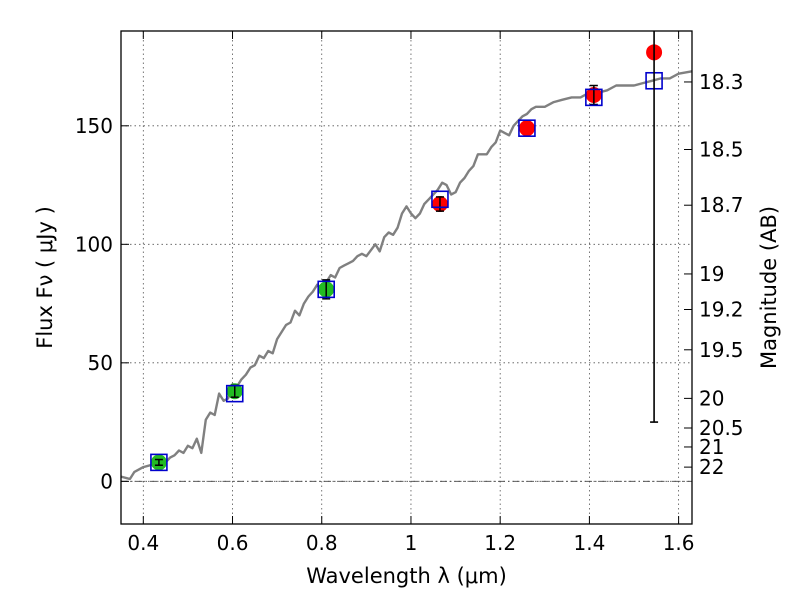 The height and width of the screenshot is (600, 800). I want to click on y-tick-label: 100, so click(94, 244).